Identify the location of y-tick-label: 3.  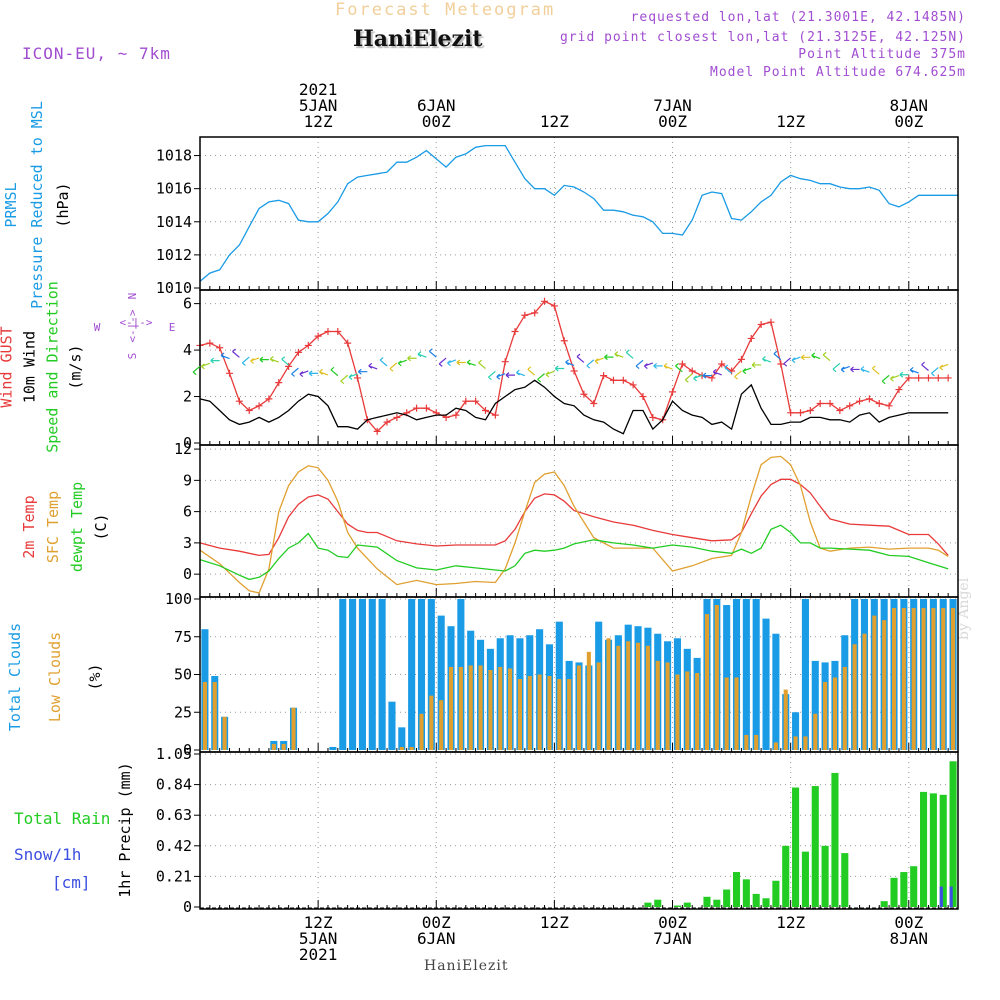
(187, 543).